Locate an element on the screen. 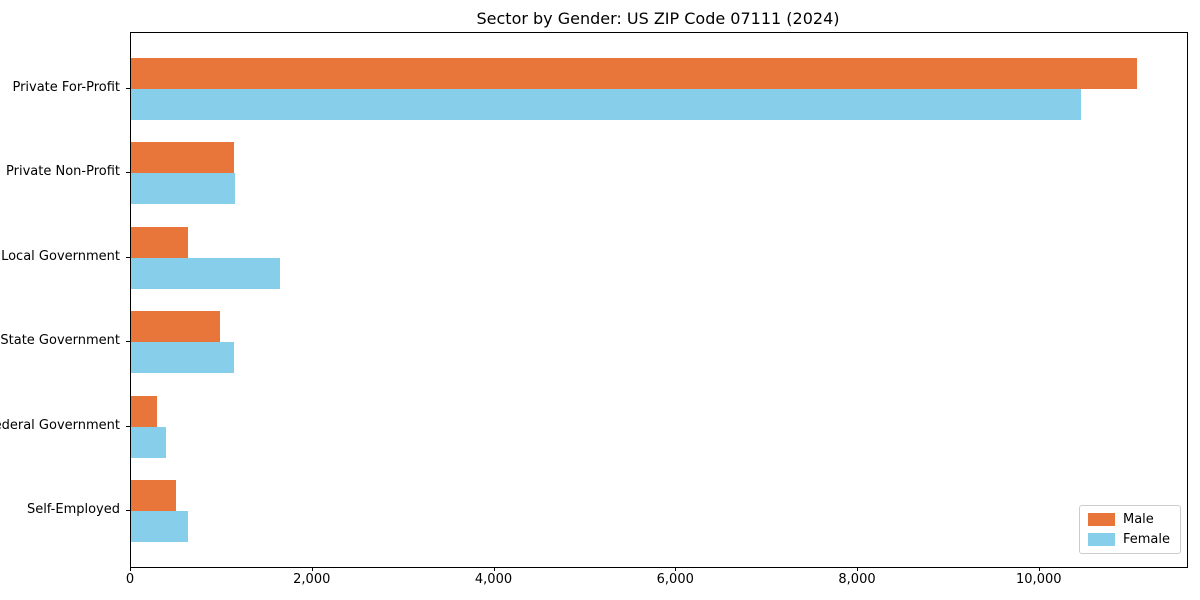 The height and width of the screenshot is (600, 1200). bar-female-federal-government is located at coordinates (148, 442).